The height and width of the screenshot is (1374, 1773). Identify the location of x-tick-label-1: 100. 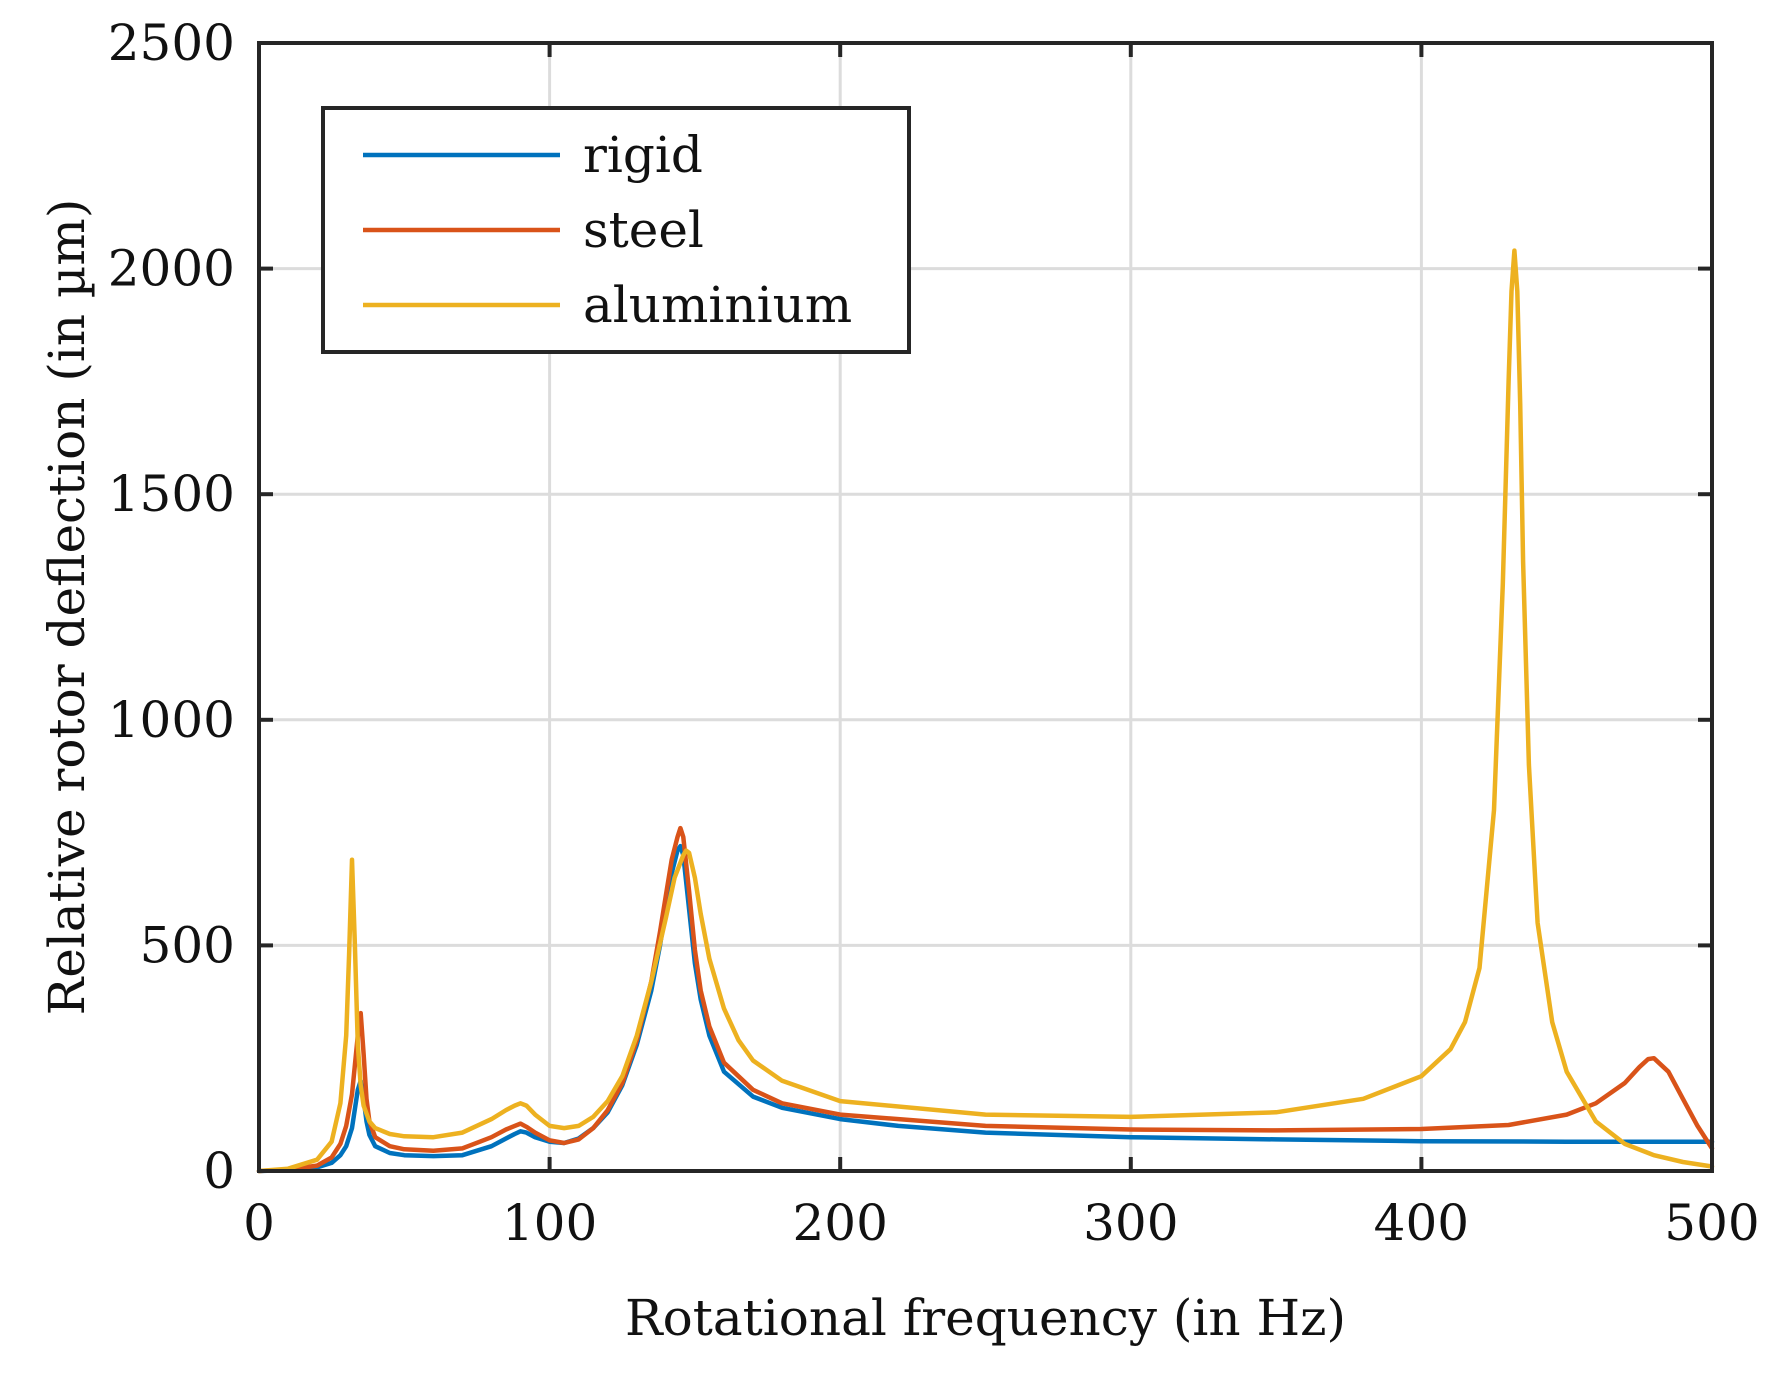
(549, 1223).